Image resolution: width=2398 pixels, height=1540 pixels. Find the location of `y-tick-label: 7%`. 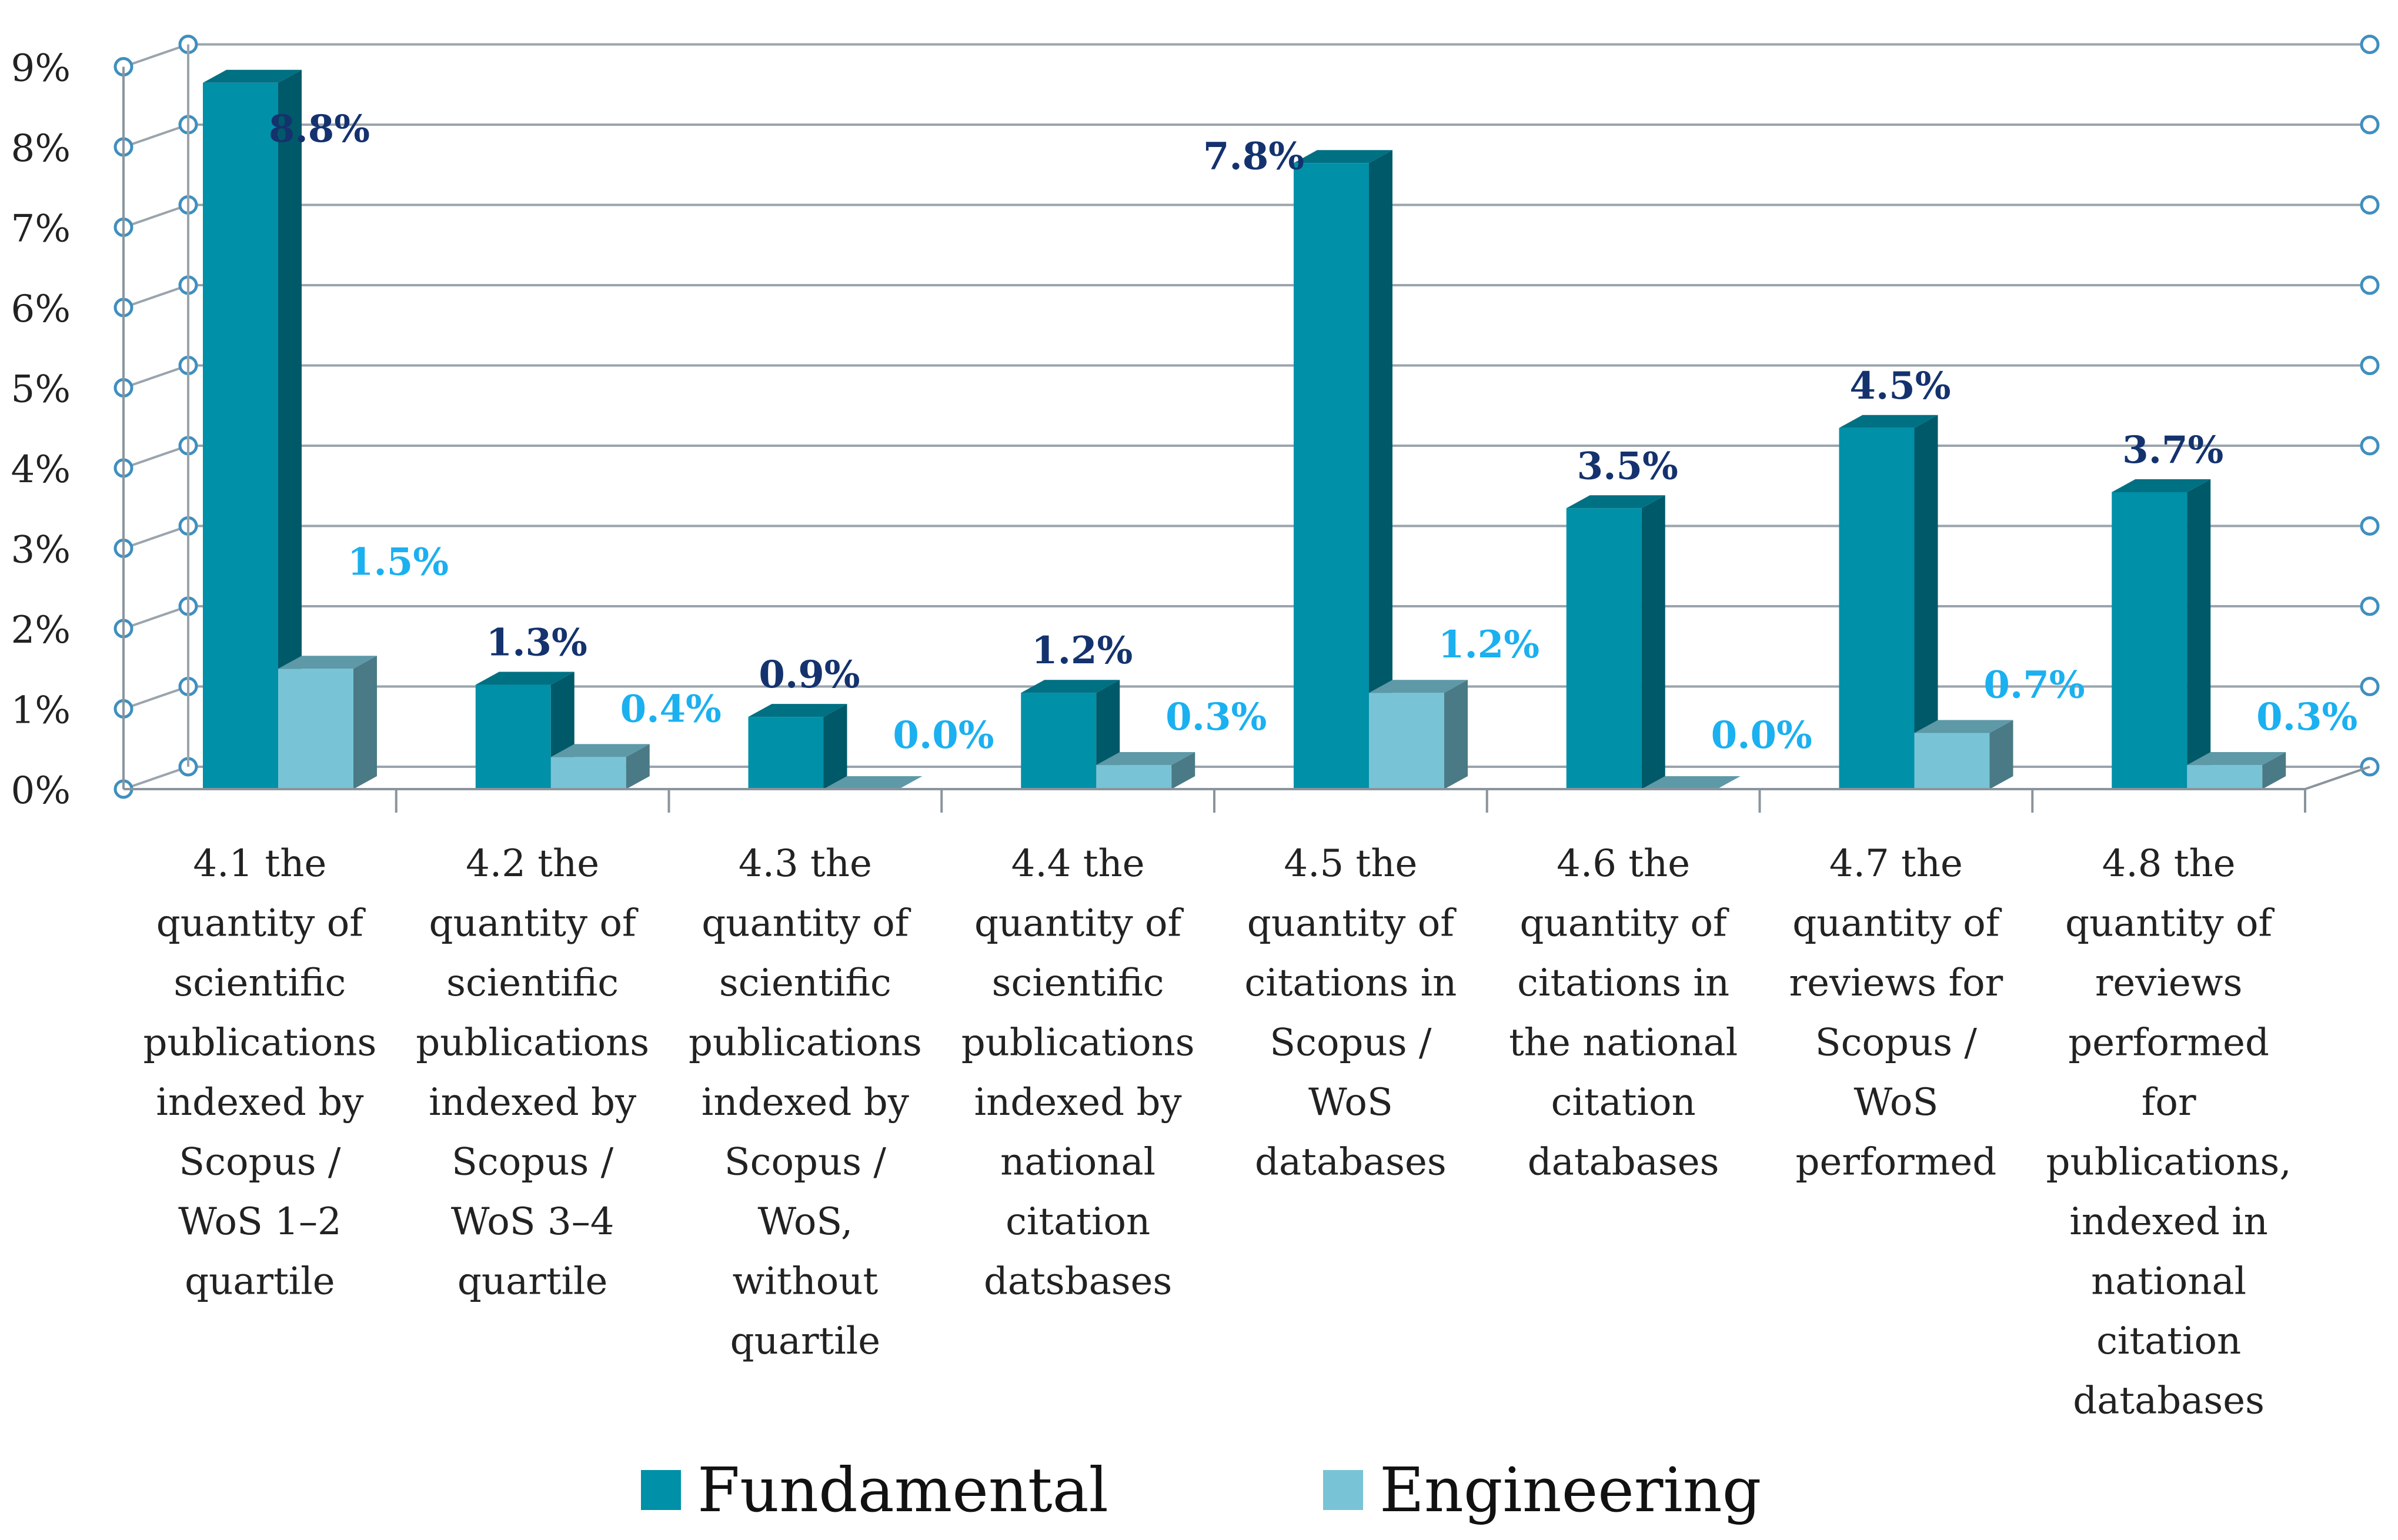

y-tick-label: 7% is located at coordinates (41, 229).